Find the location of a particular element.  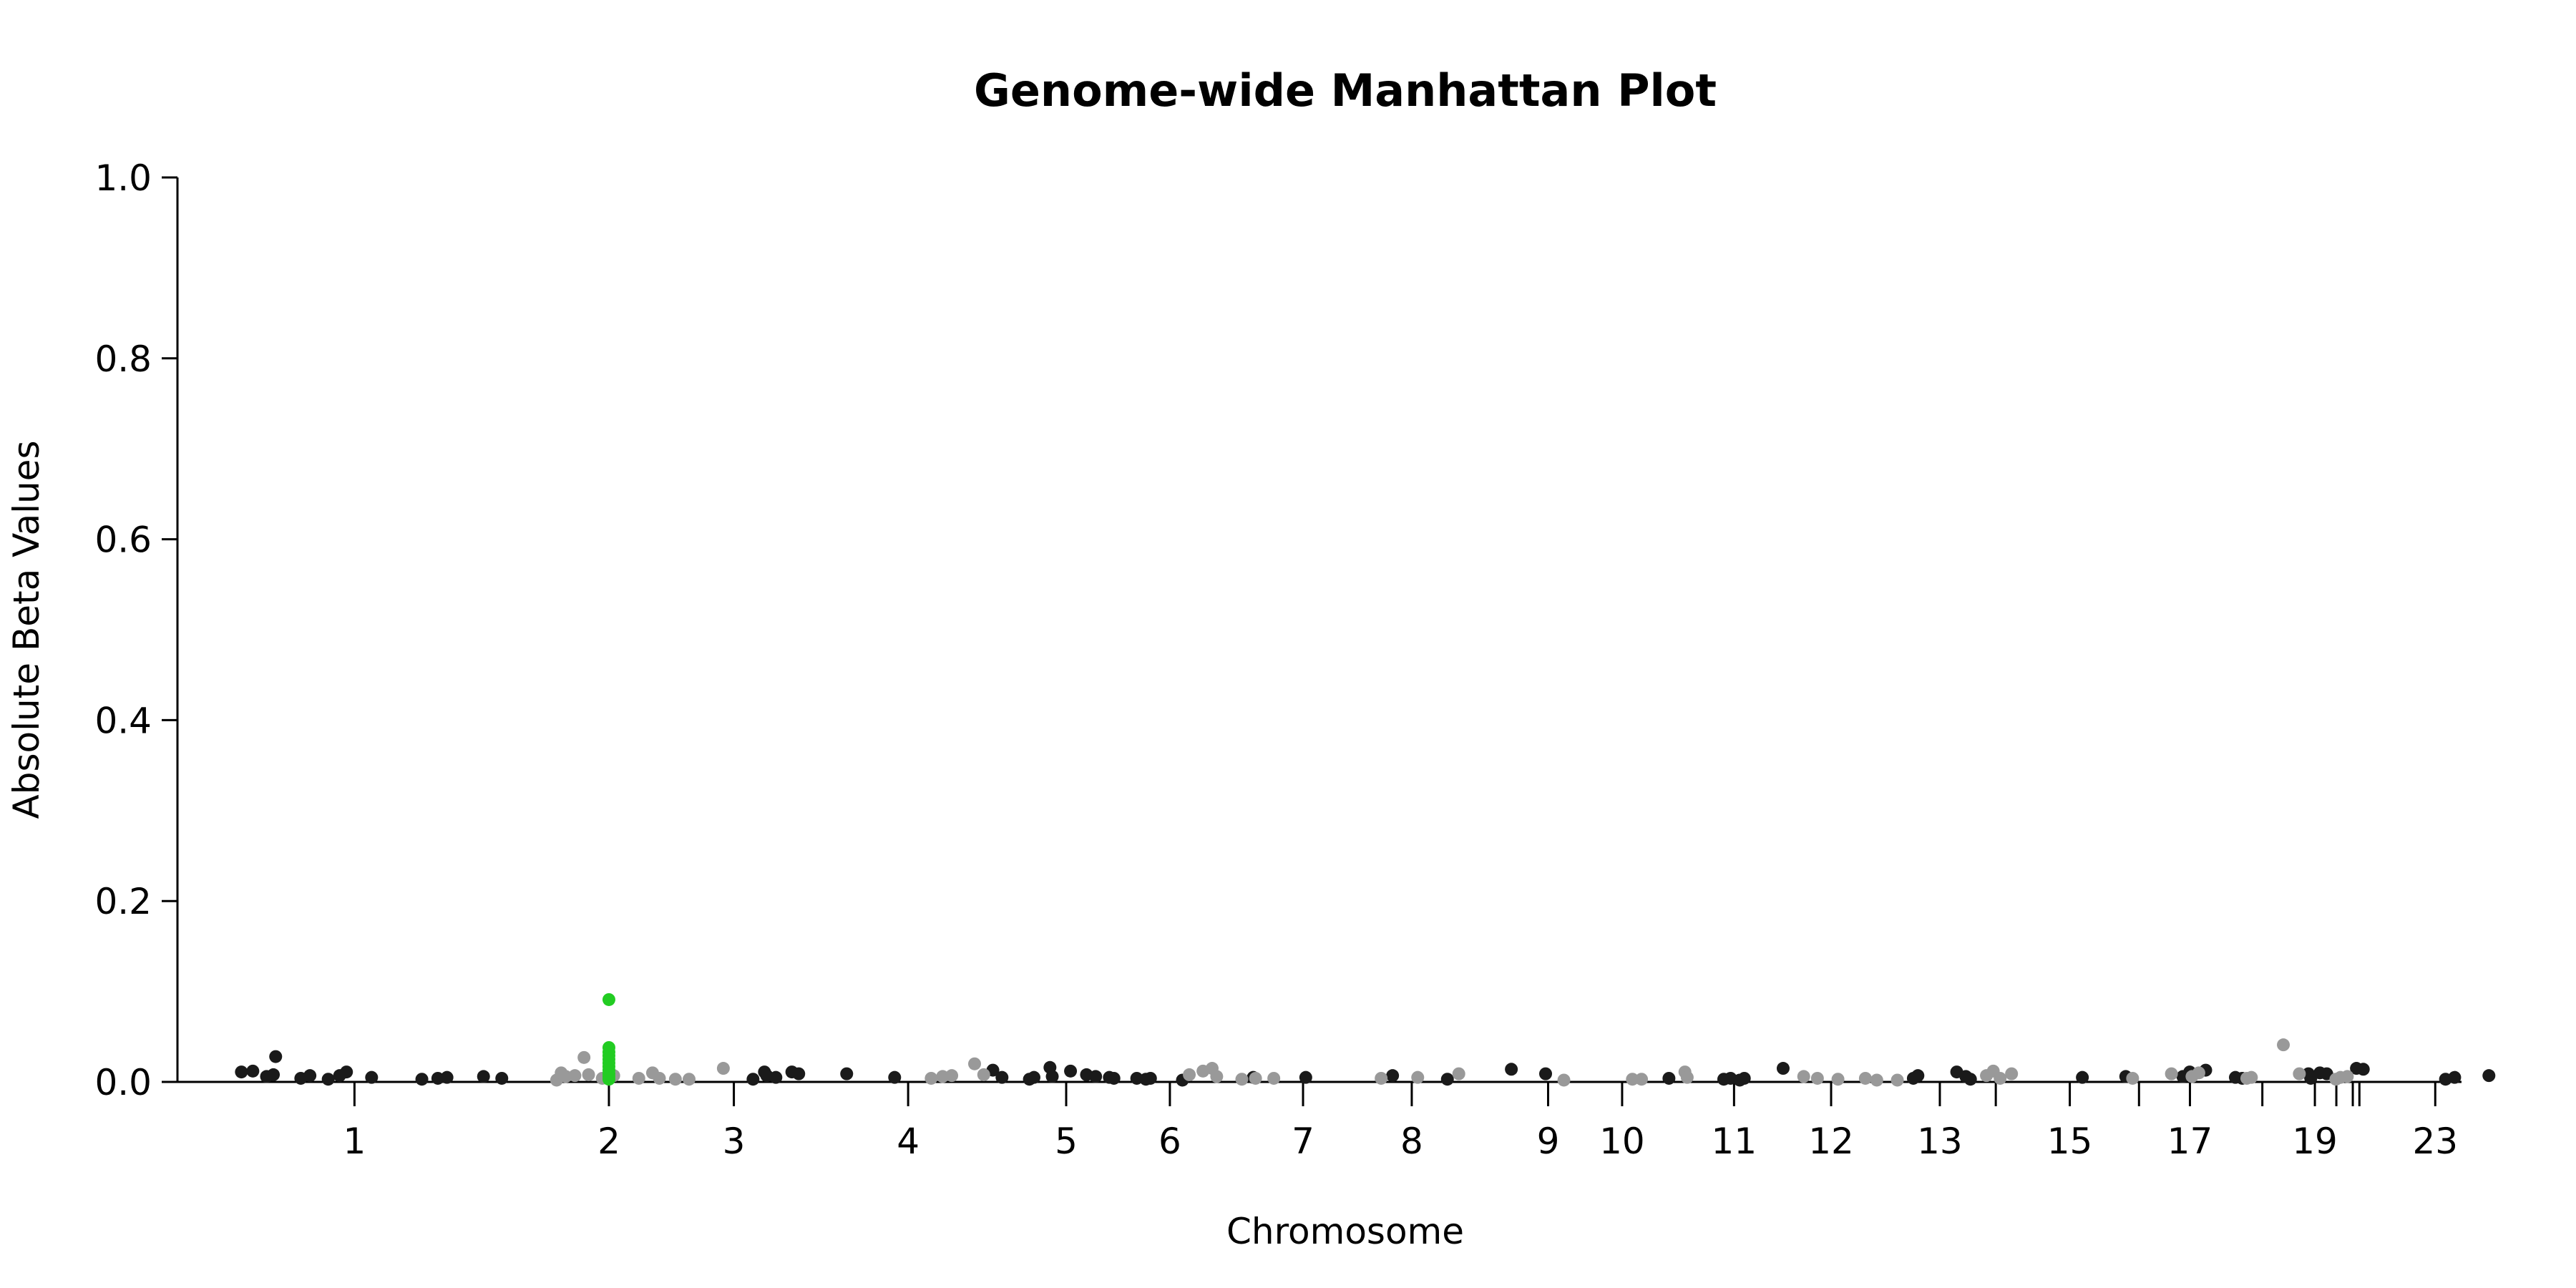

x-tick-label: 15 is located at coordinates (2070, 1141).